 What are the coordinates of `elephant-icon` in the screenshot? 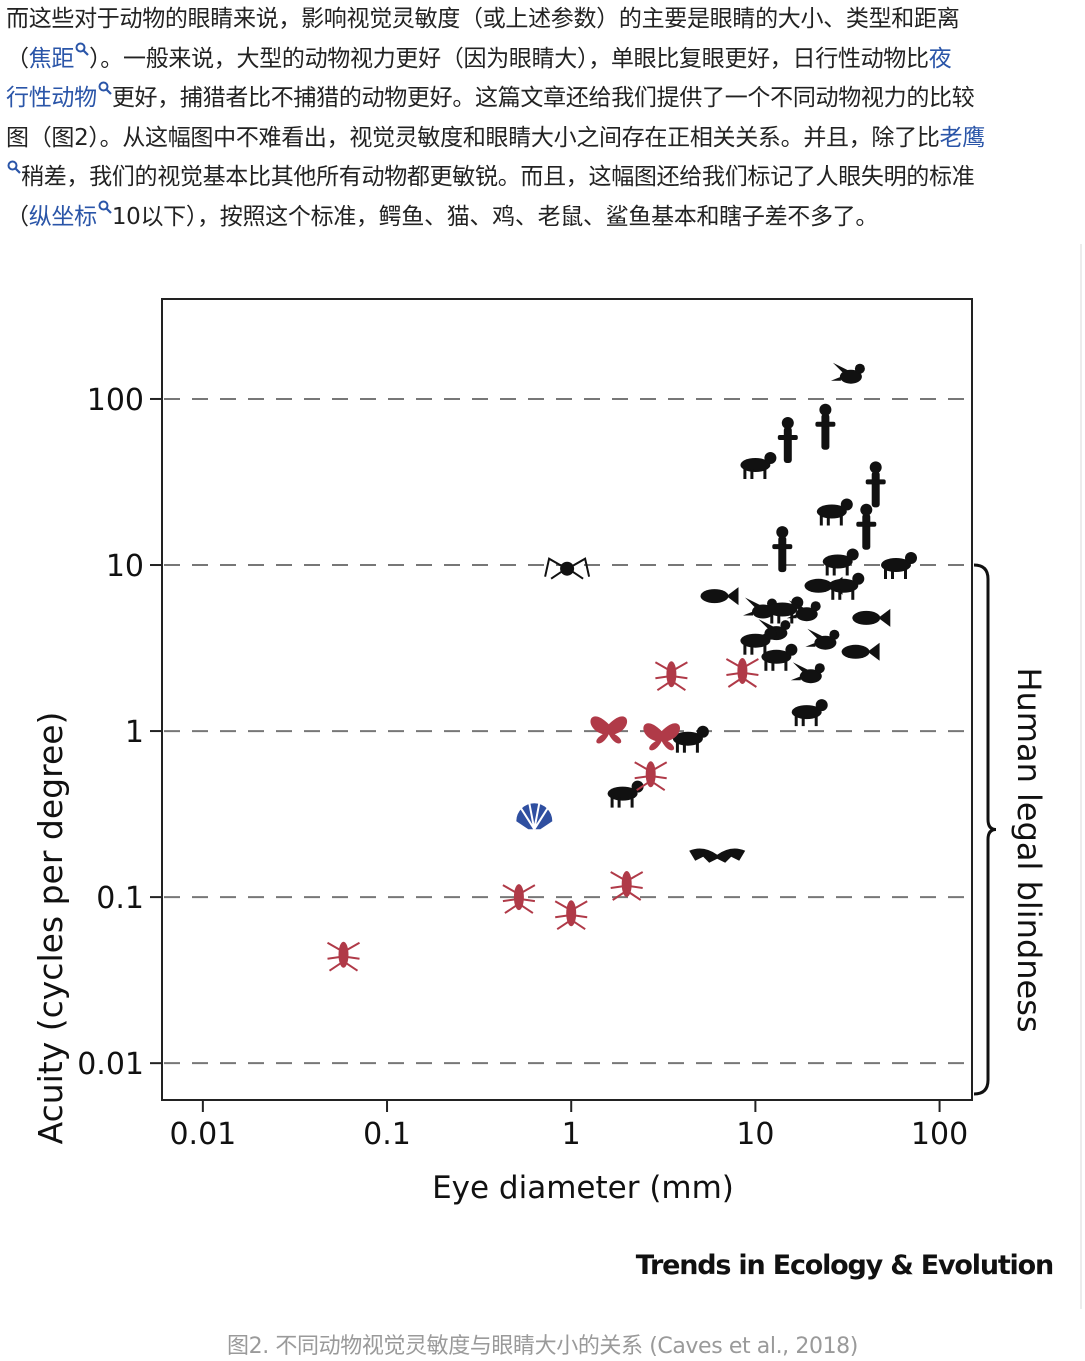 It's located at (899, 565).